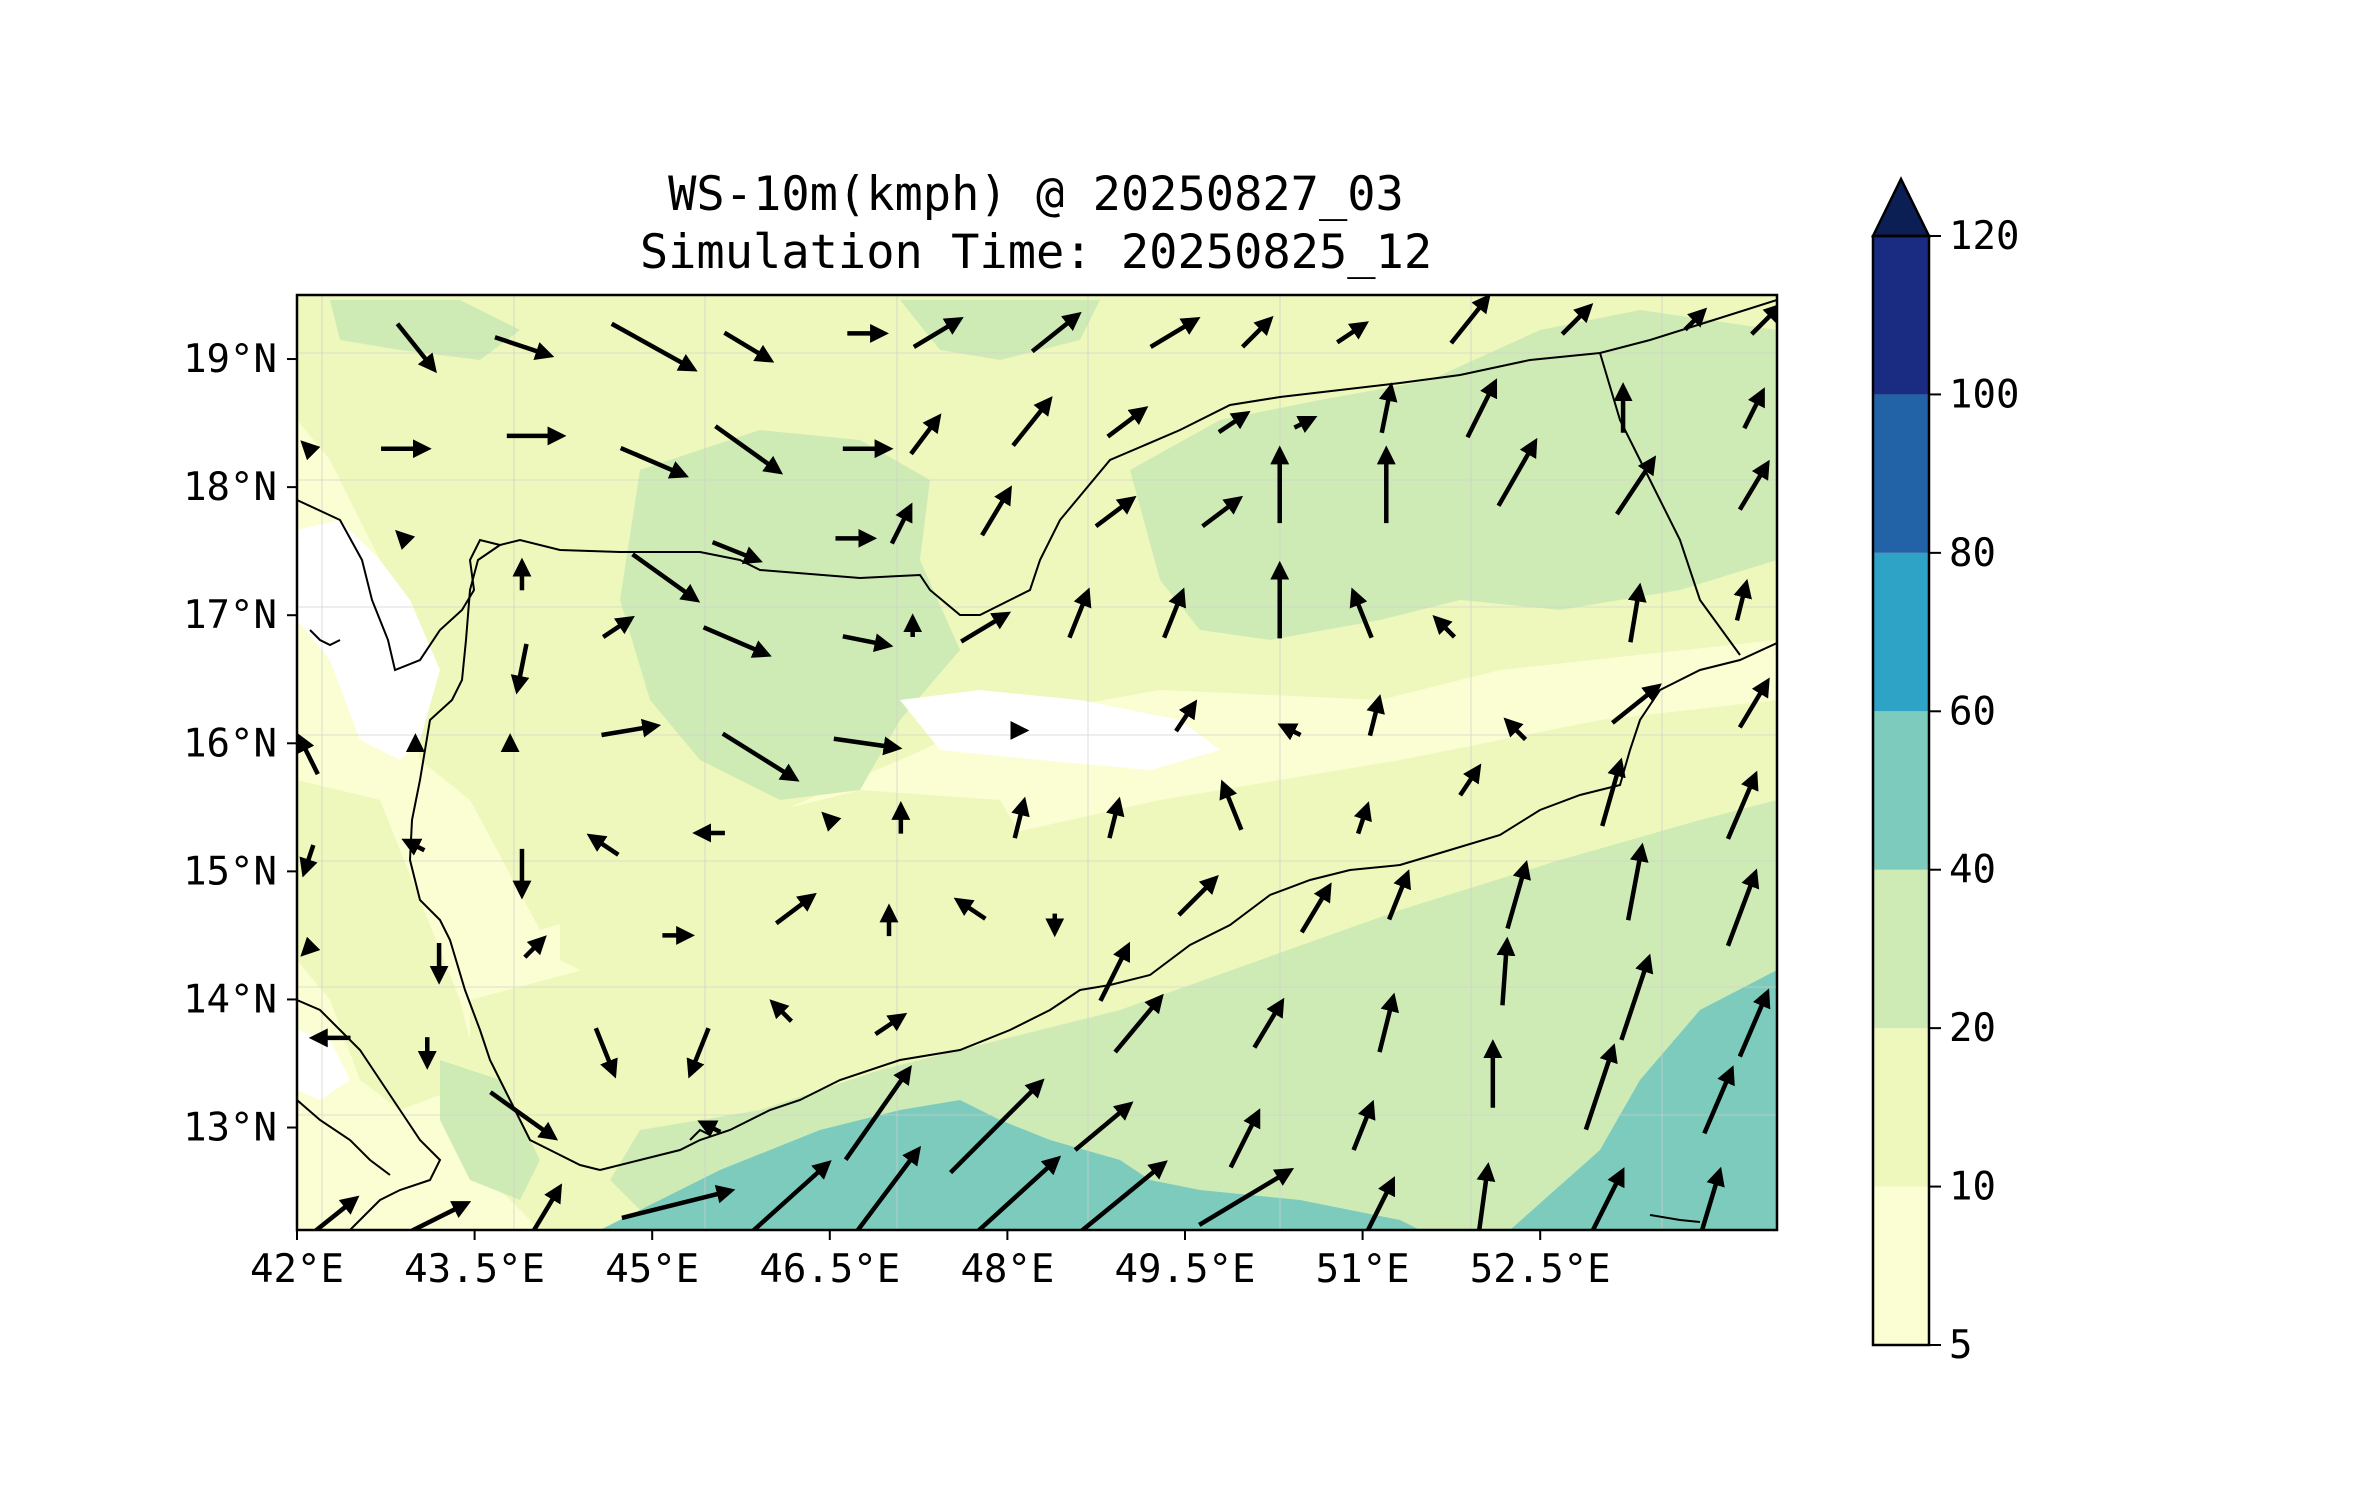  What do you see at coordinates (230, 487) in the screenshot?
I see `lat-tick-label: 18°N` at bounding box center [230, 487].